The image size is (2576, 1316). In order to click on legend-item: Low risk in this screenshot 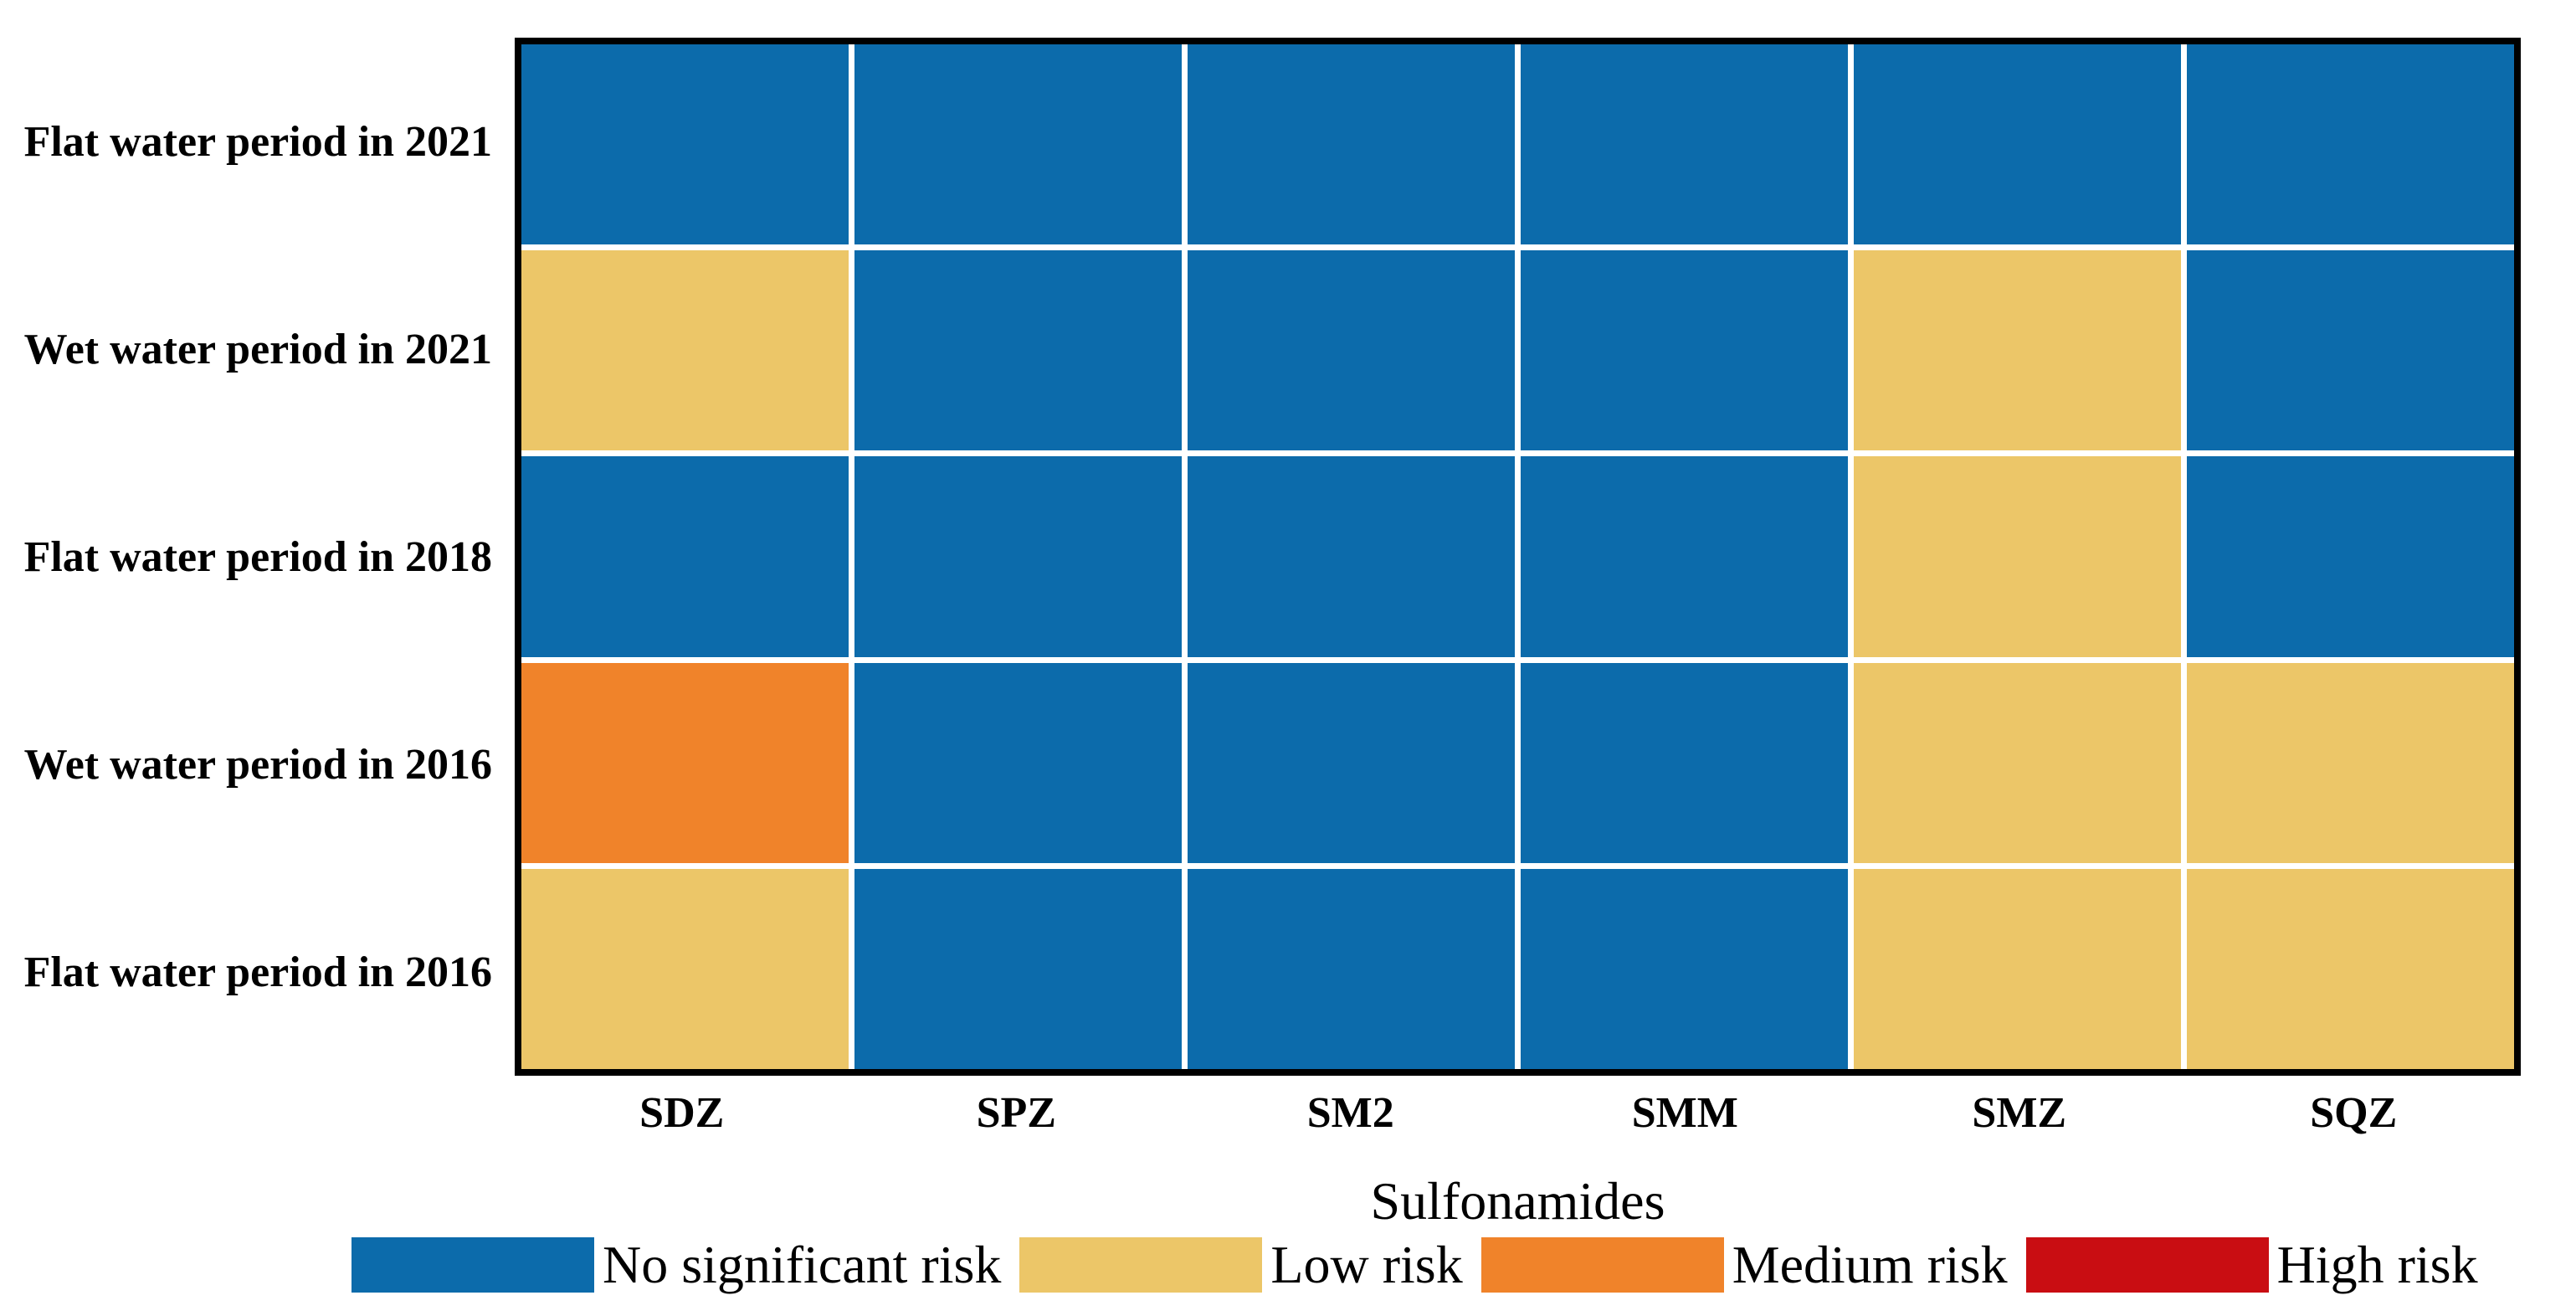, I will do `click(1241, 1265)`.